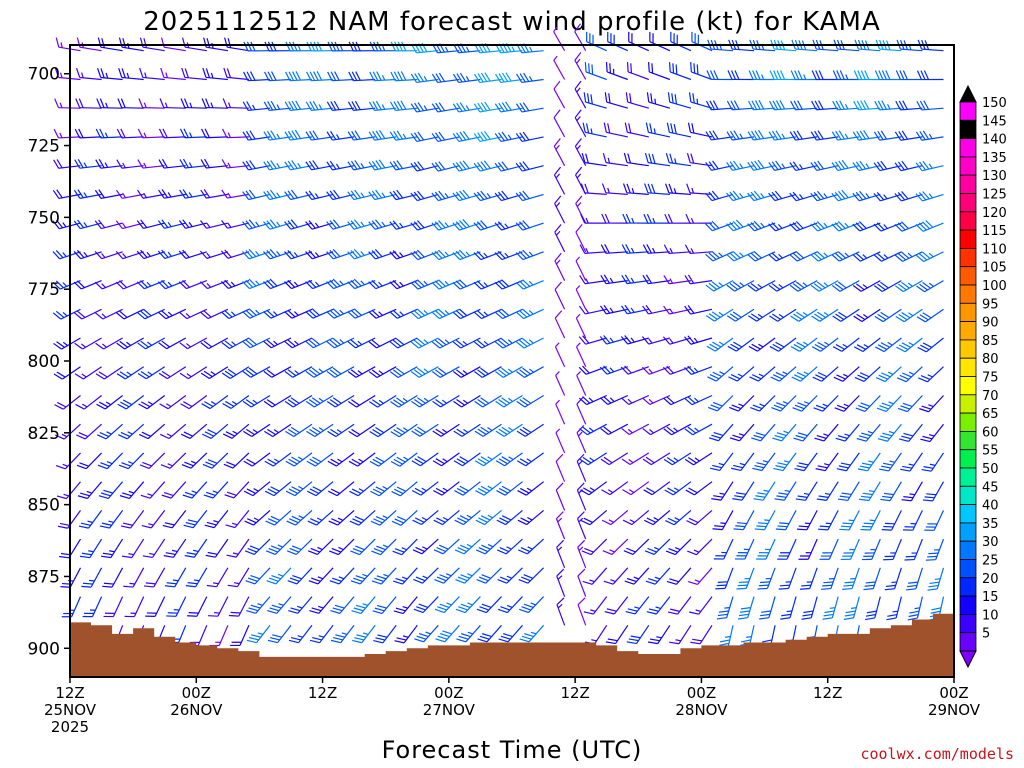  What do you see at coordinates (953, 693) in the screenshot?
I see `x-tick-label: 00Z` at bounding box center [953, 693].